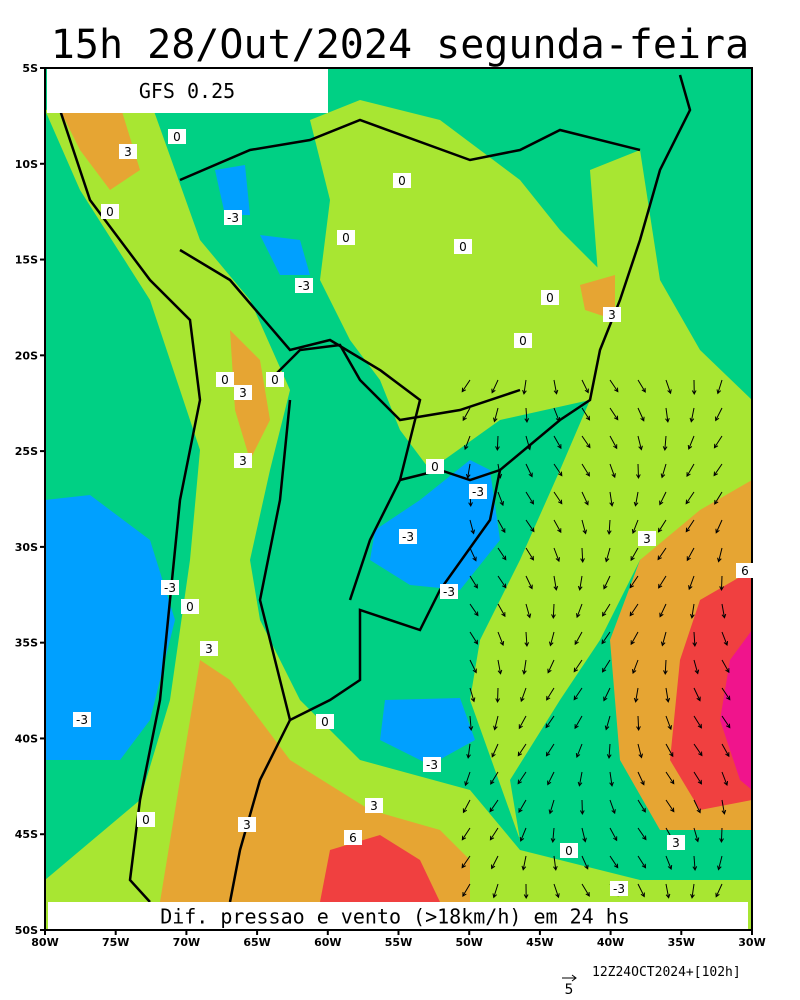 The image size is (800, 1000). I want to click on lon-label: 40W, so click(610, 942).